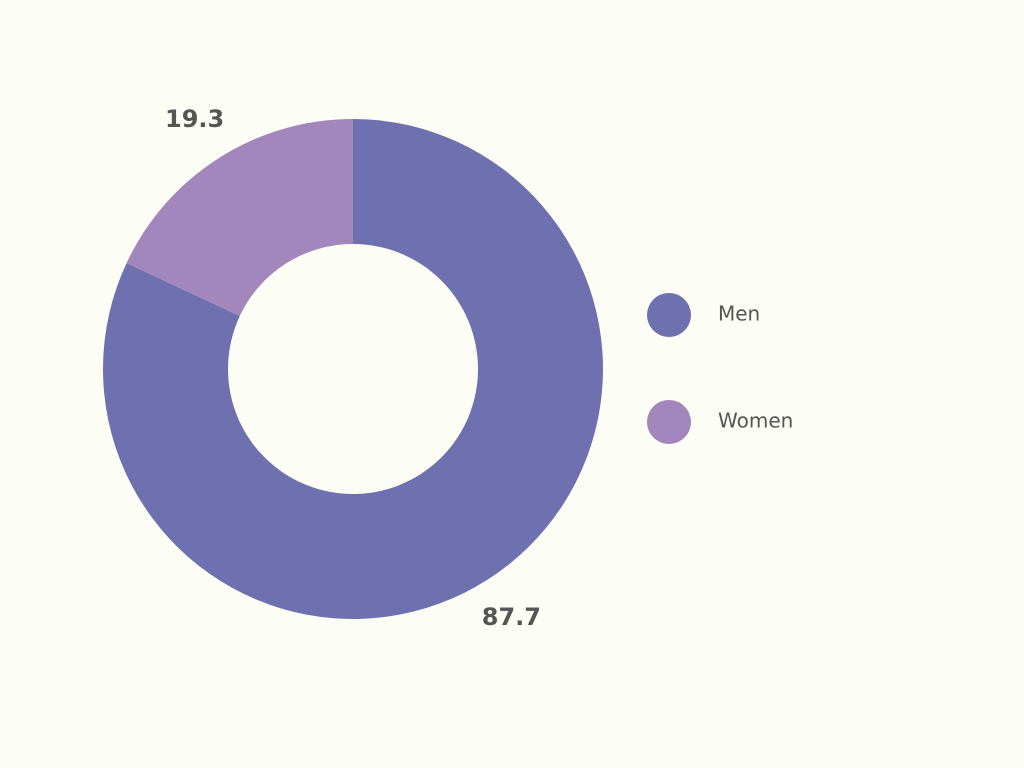 The image size is (1024, 768). What do you see at coordinates (239, 218) in the screenshot?
I see `donut-slice` at bounding box center [239, 218].